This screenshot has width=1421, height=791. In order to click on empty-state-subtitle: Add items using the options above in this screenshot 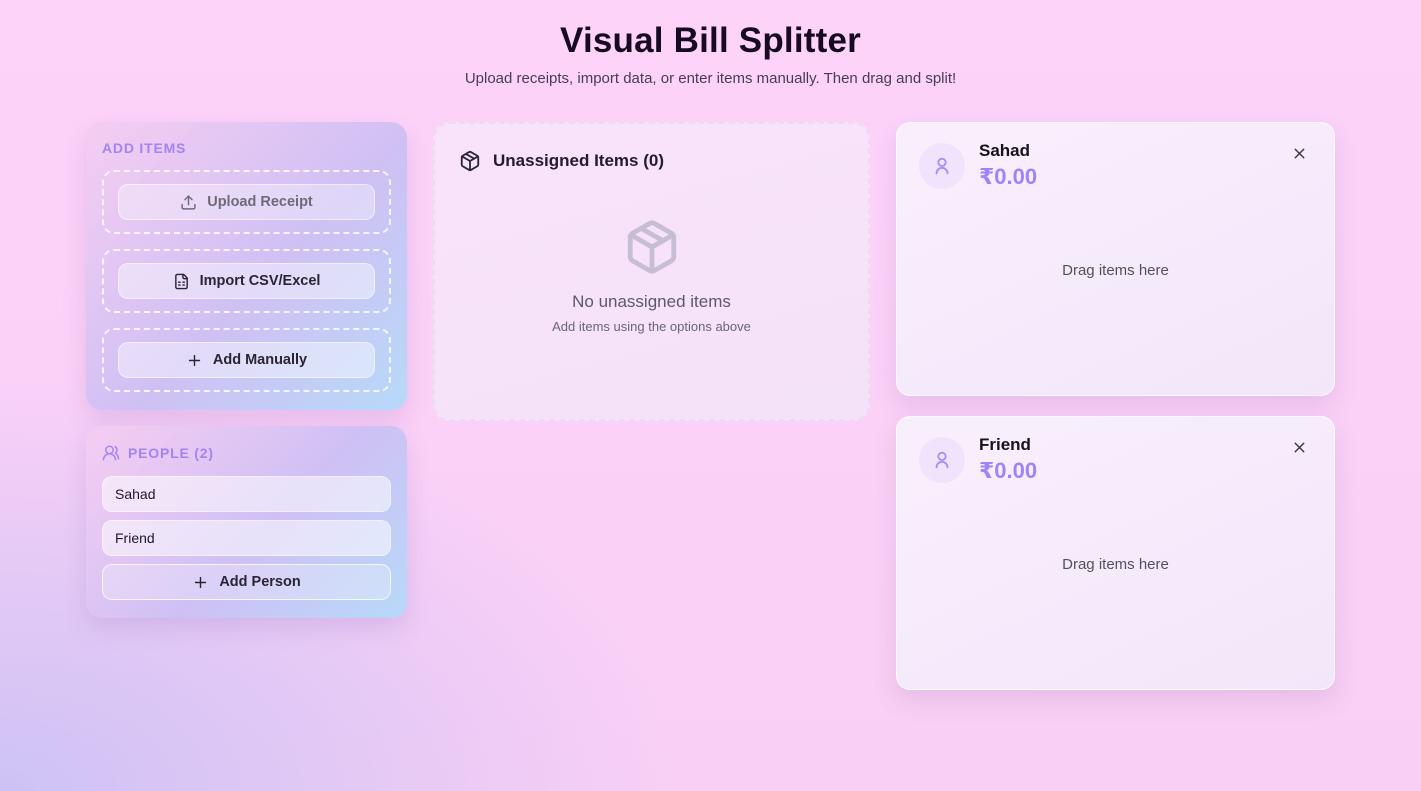, I will do `click(651, 326)`.